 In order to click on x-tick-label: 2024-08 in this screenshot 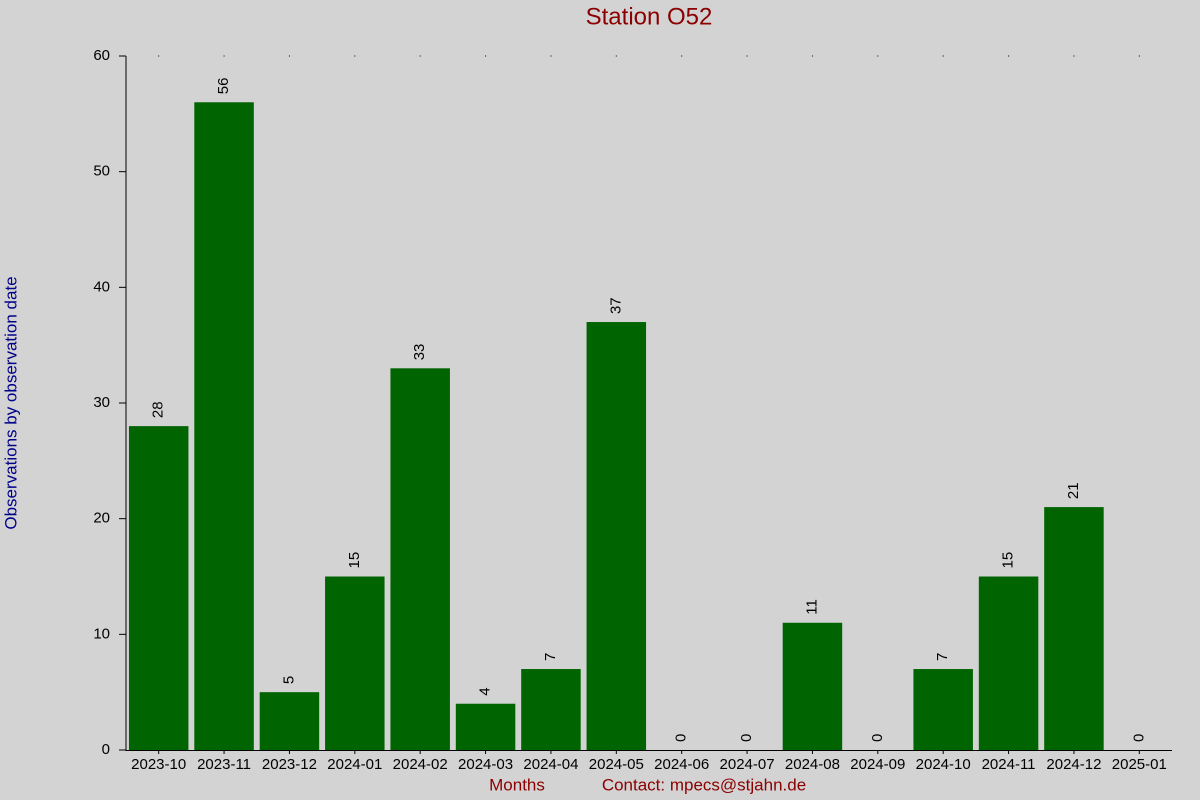, I will do `click(812, 764)`.